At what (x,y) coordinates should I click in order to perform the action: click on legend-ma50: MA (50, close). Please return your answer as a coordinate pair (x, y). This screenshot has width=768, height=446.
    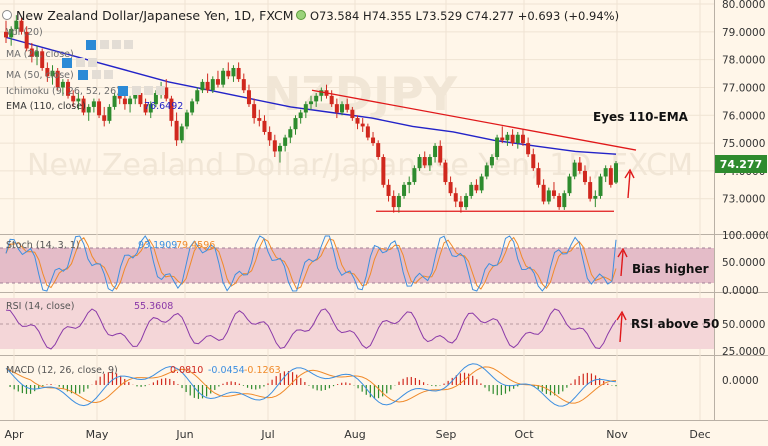
    Looking at the image, I should click on (40, 75).